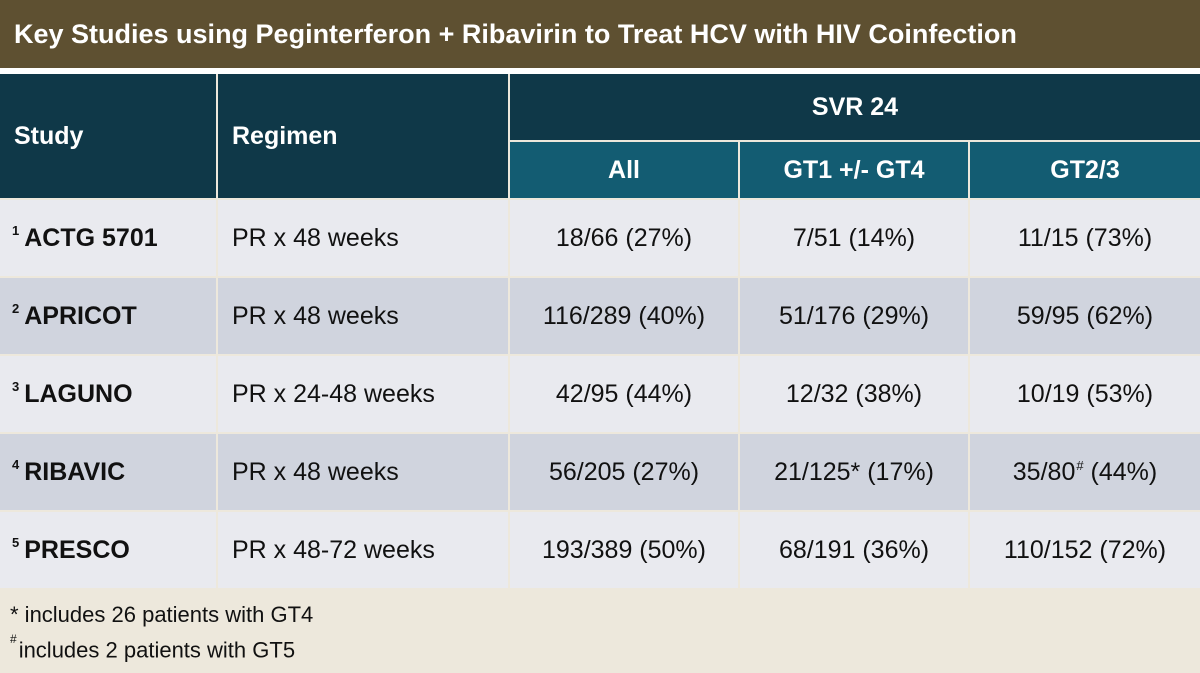  What do you see at coordinates (80, 315) in the screenshot?
I see `study-name: APRICOT` at bounding box center [80, 315].